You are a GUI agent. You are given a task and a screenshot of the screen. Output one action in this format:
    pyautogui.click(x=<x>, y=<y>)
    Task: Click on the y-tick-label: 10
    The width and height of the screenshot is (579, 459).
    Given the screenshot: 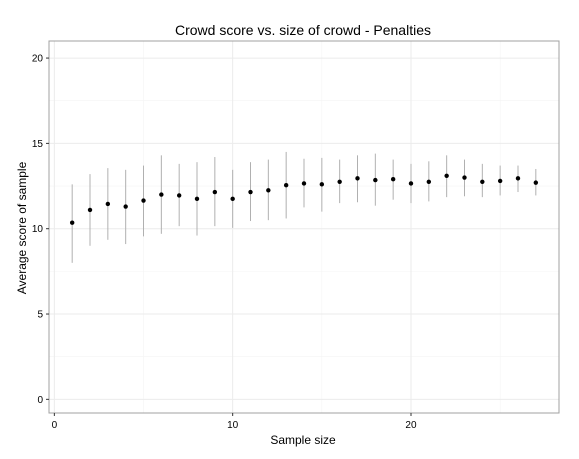 What is the action you would take?
    pyautogui.click(x=38, y=229)
    